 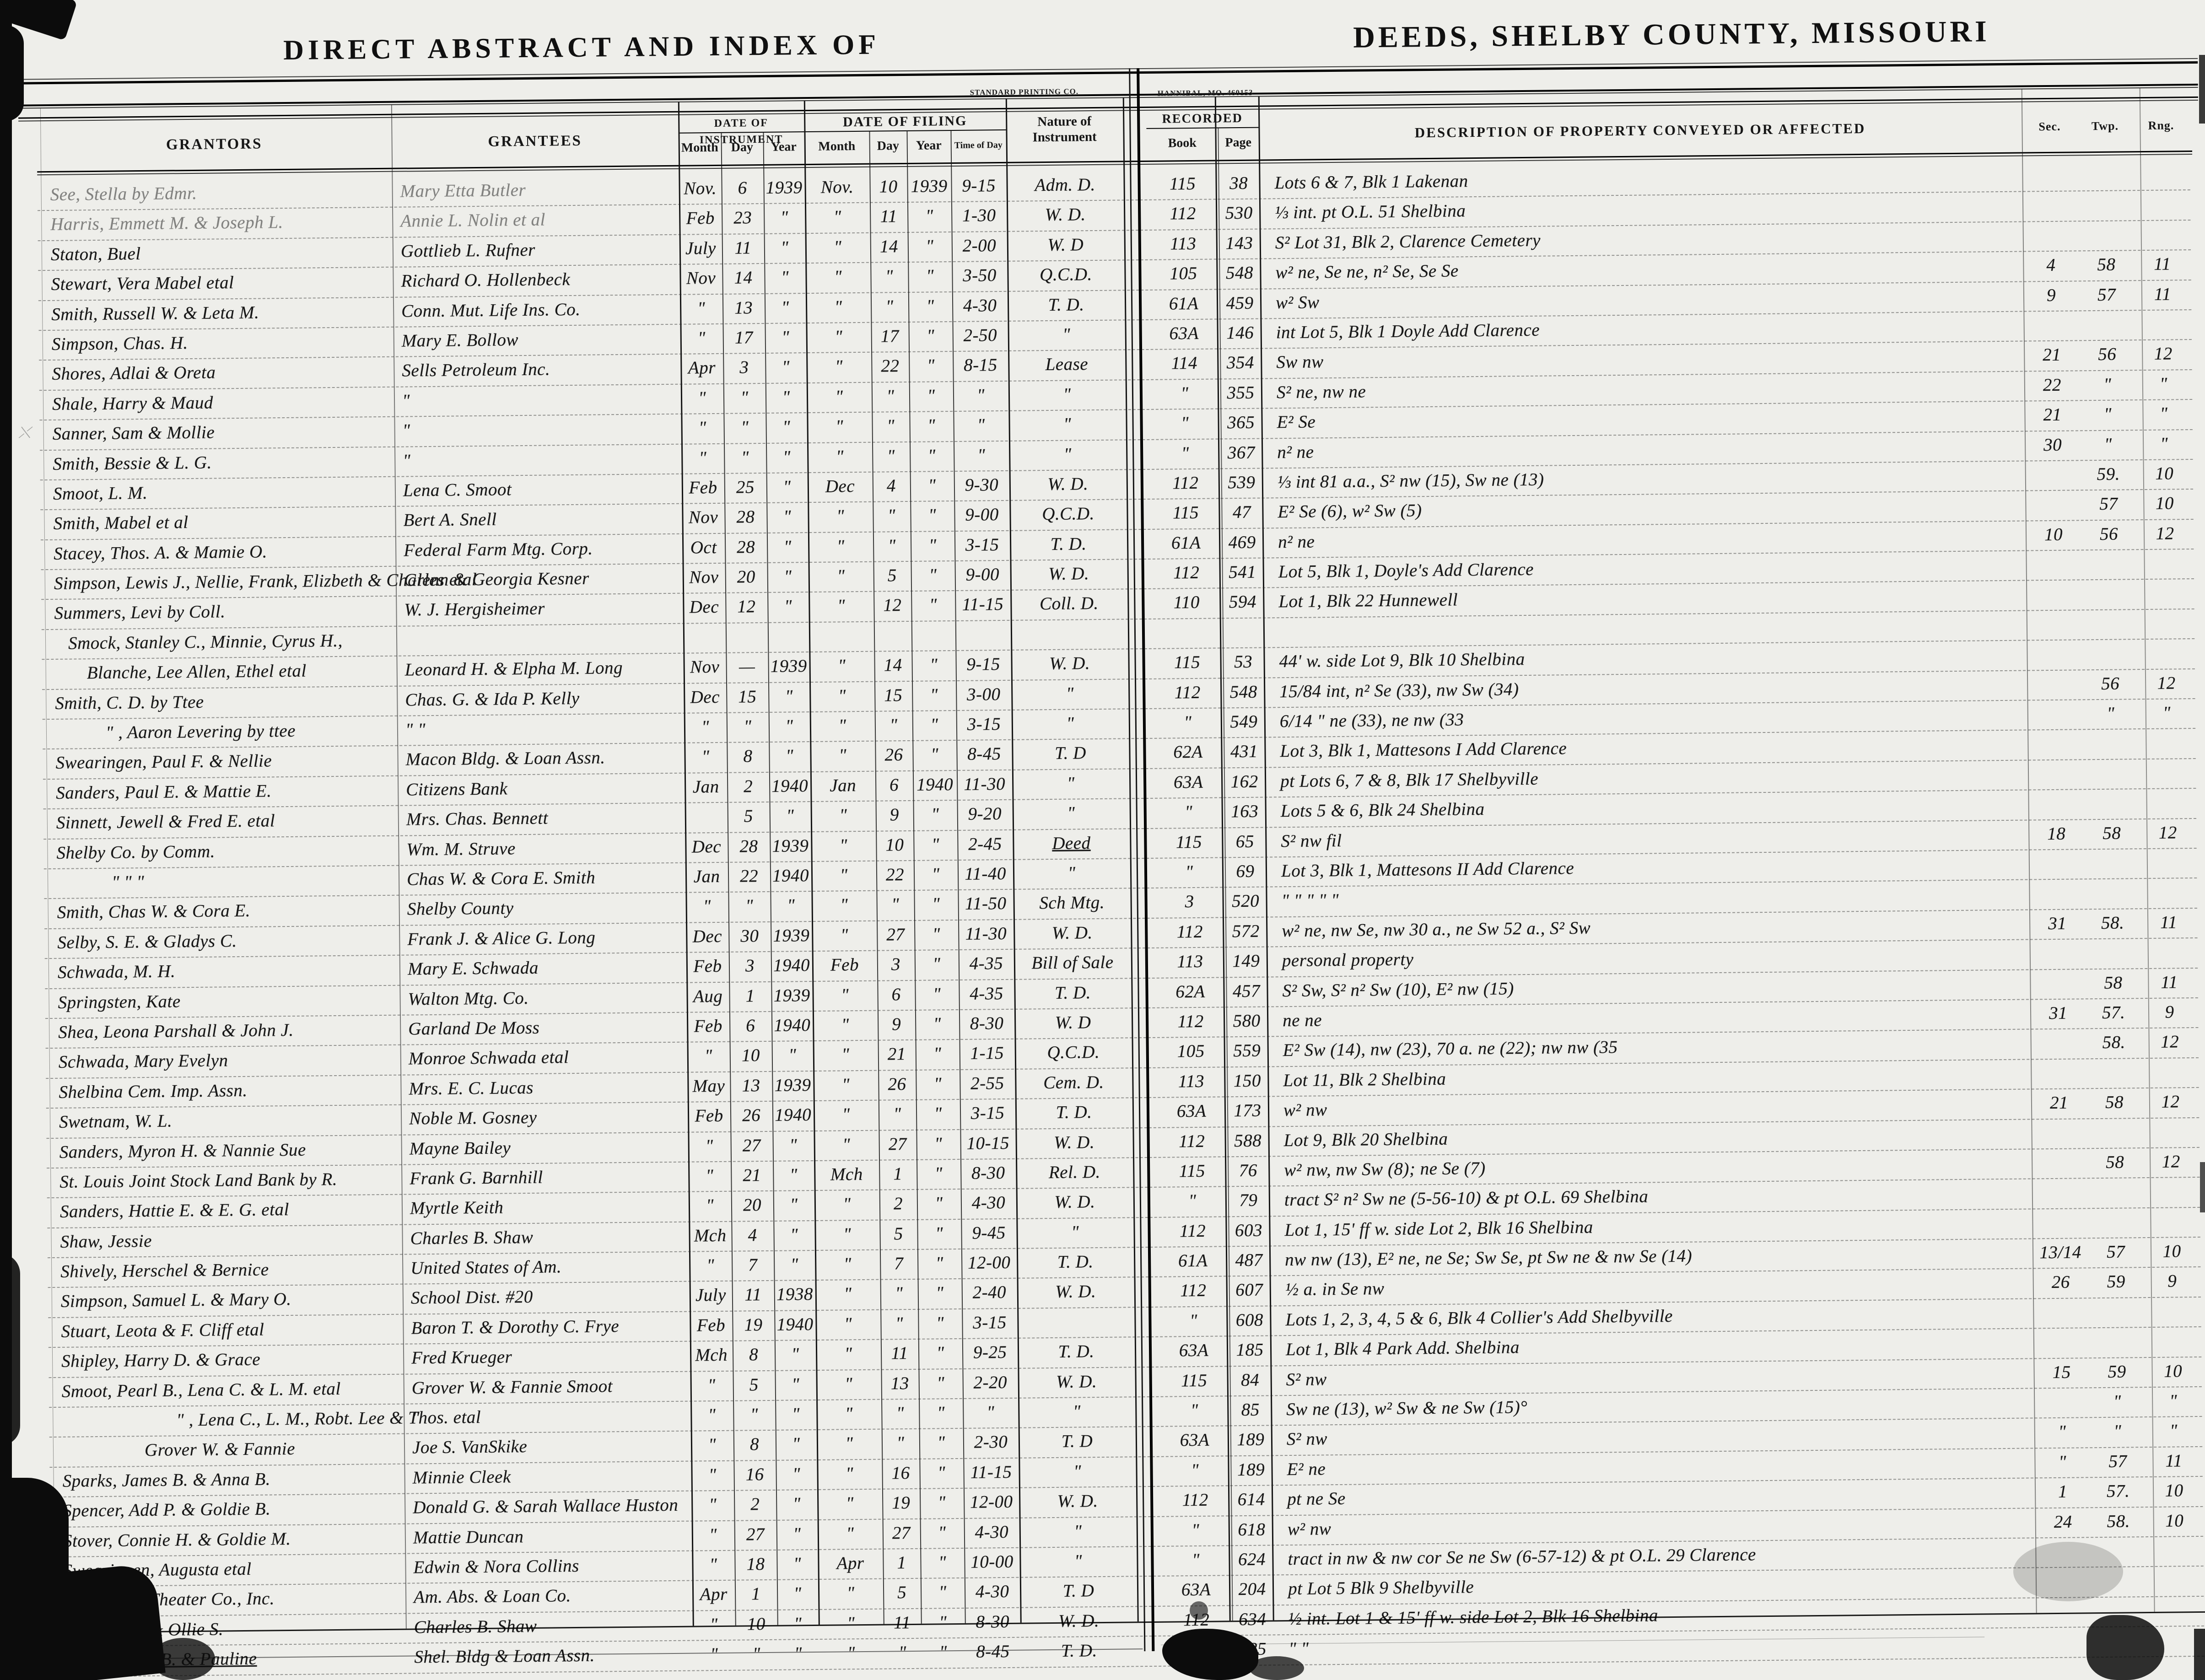 What do you see at coordinates (166, 822) in the screenshot?
I see `grantor-cell: Sinnett, Jewell & Fred E. etal` at bounding box center [166, 822].